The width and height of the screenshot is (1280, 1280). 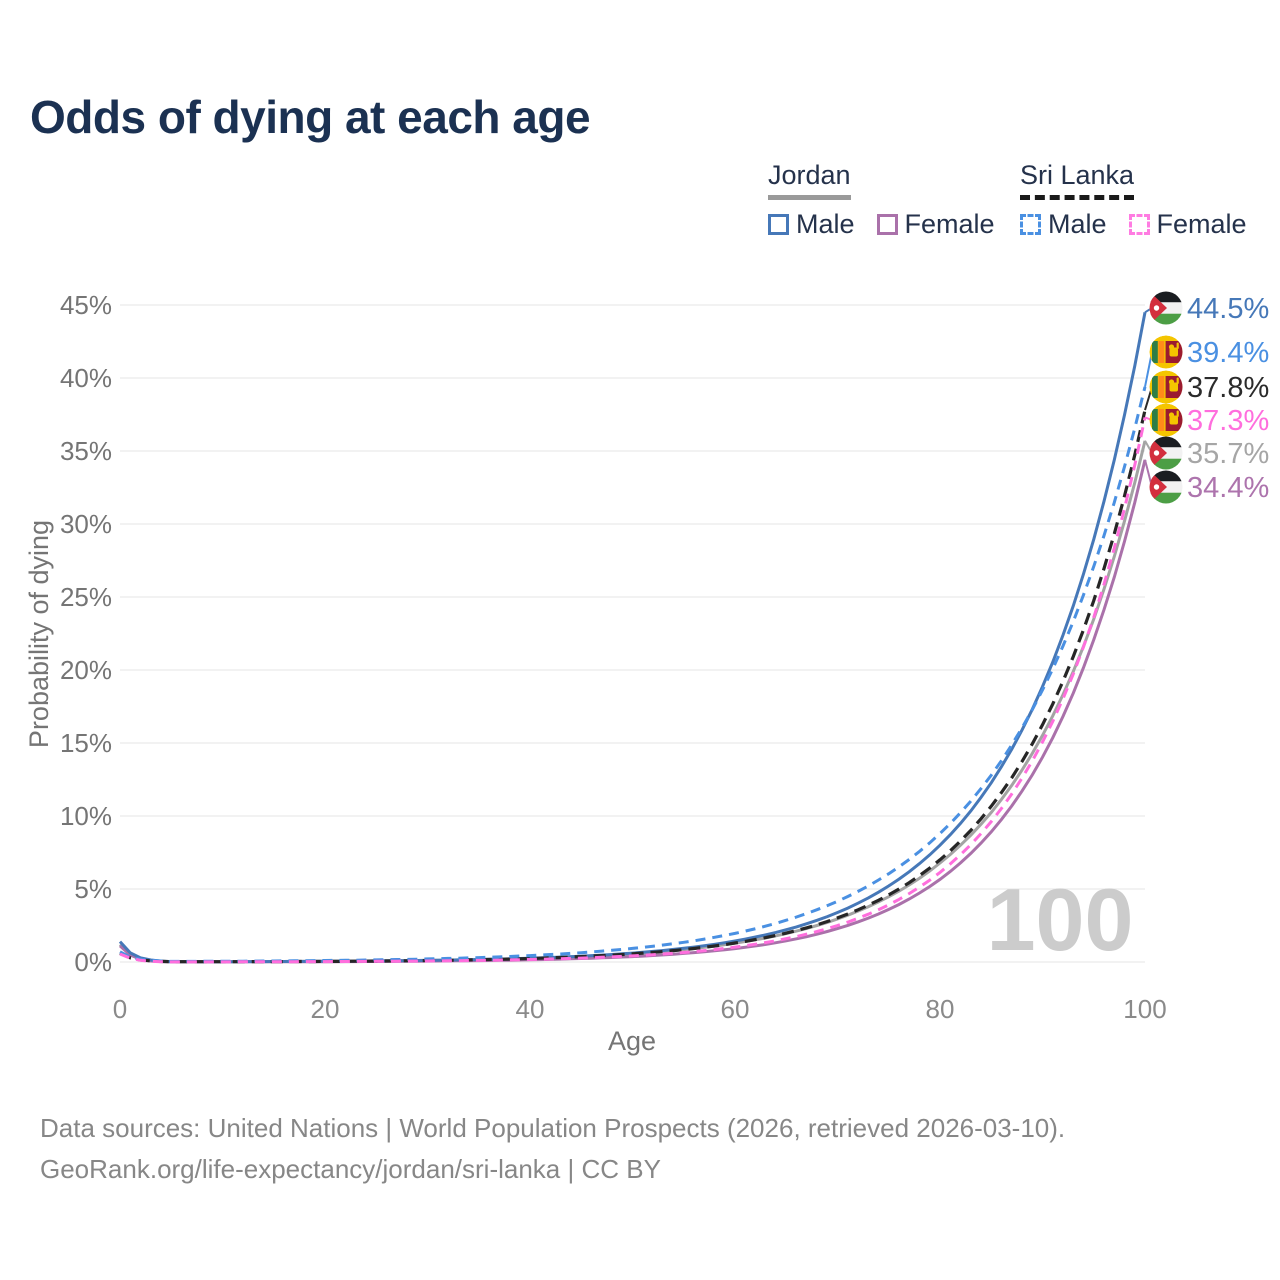 What do you see at coordinates (735, 1009) in the screenshot?
I see `x-tick-label: 60` at bounding box center [735, 1009].